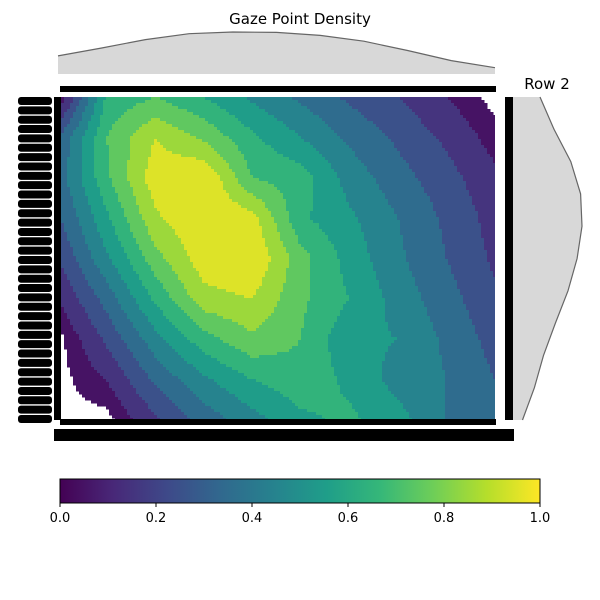  Describe the element at coordinates (156, 518) in the screenshot. I see `colorbar-tick-label: 0.2` at that location.